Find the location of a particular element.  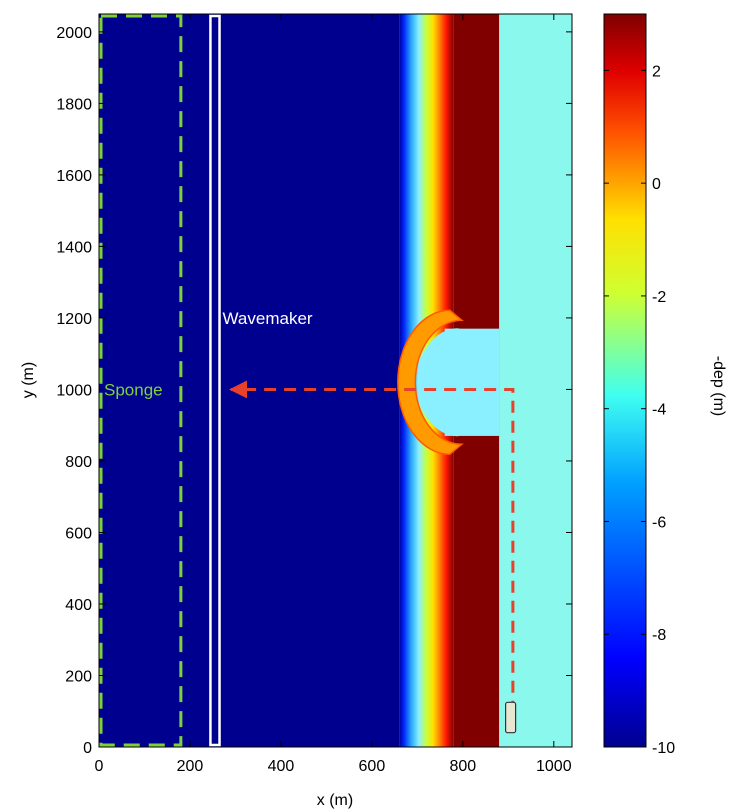

y-tick-label: 200 is located at coordinates (78, 676).